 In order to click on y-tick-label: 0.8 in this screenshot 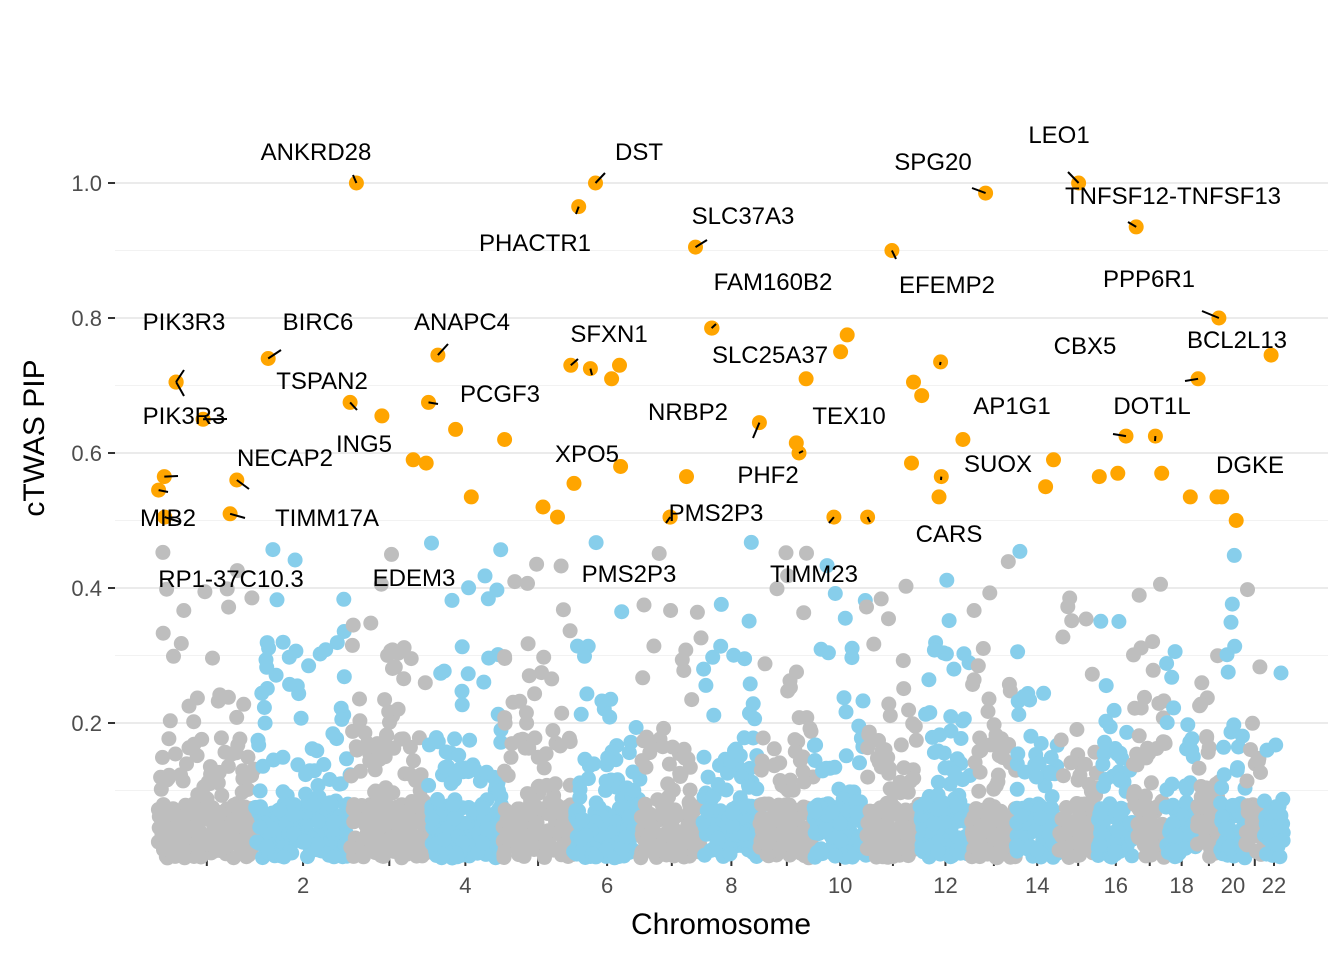, I will do `click(86, 318)`.